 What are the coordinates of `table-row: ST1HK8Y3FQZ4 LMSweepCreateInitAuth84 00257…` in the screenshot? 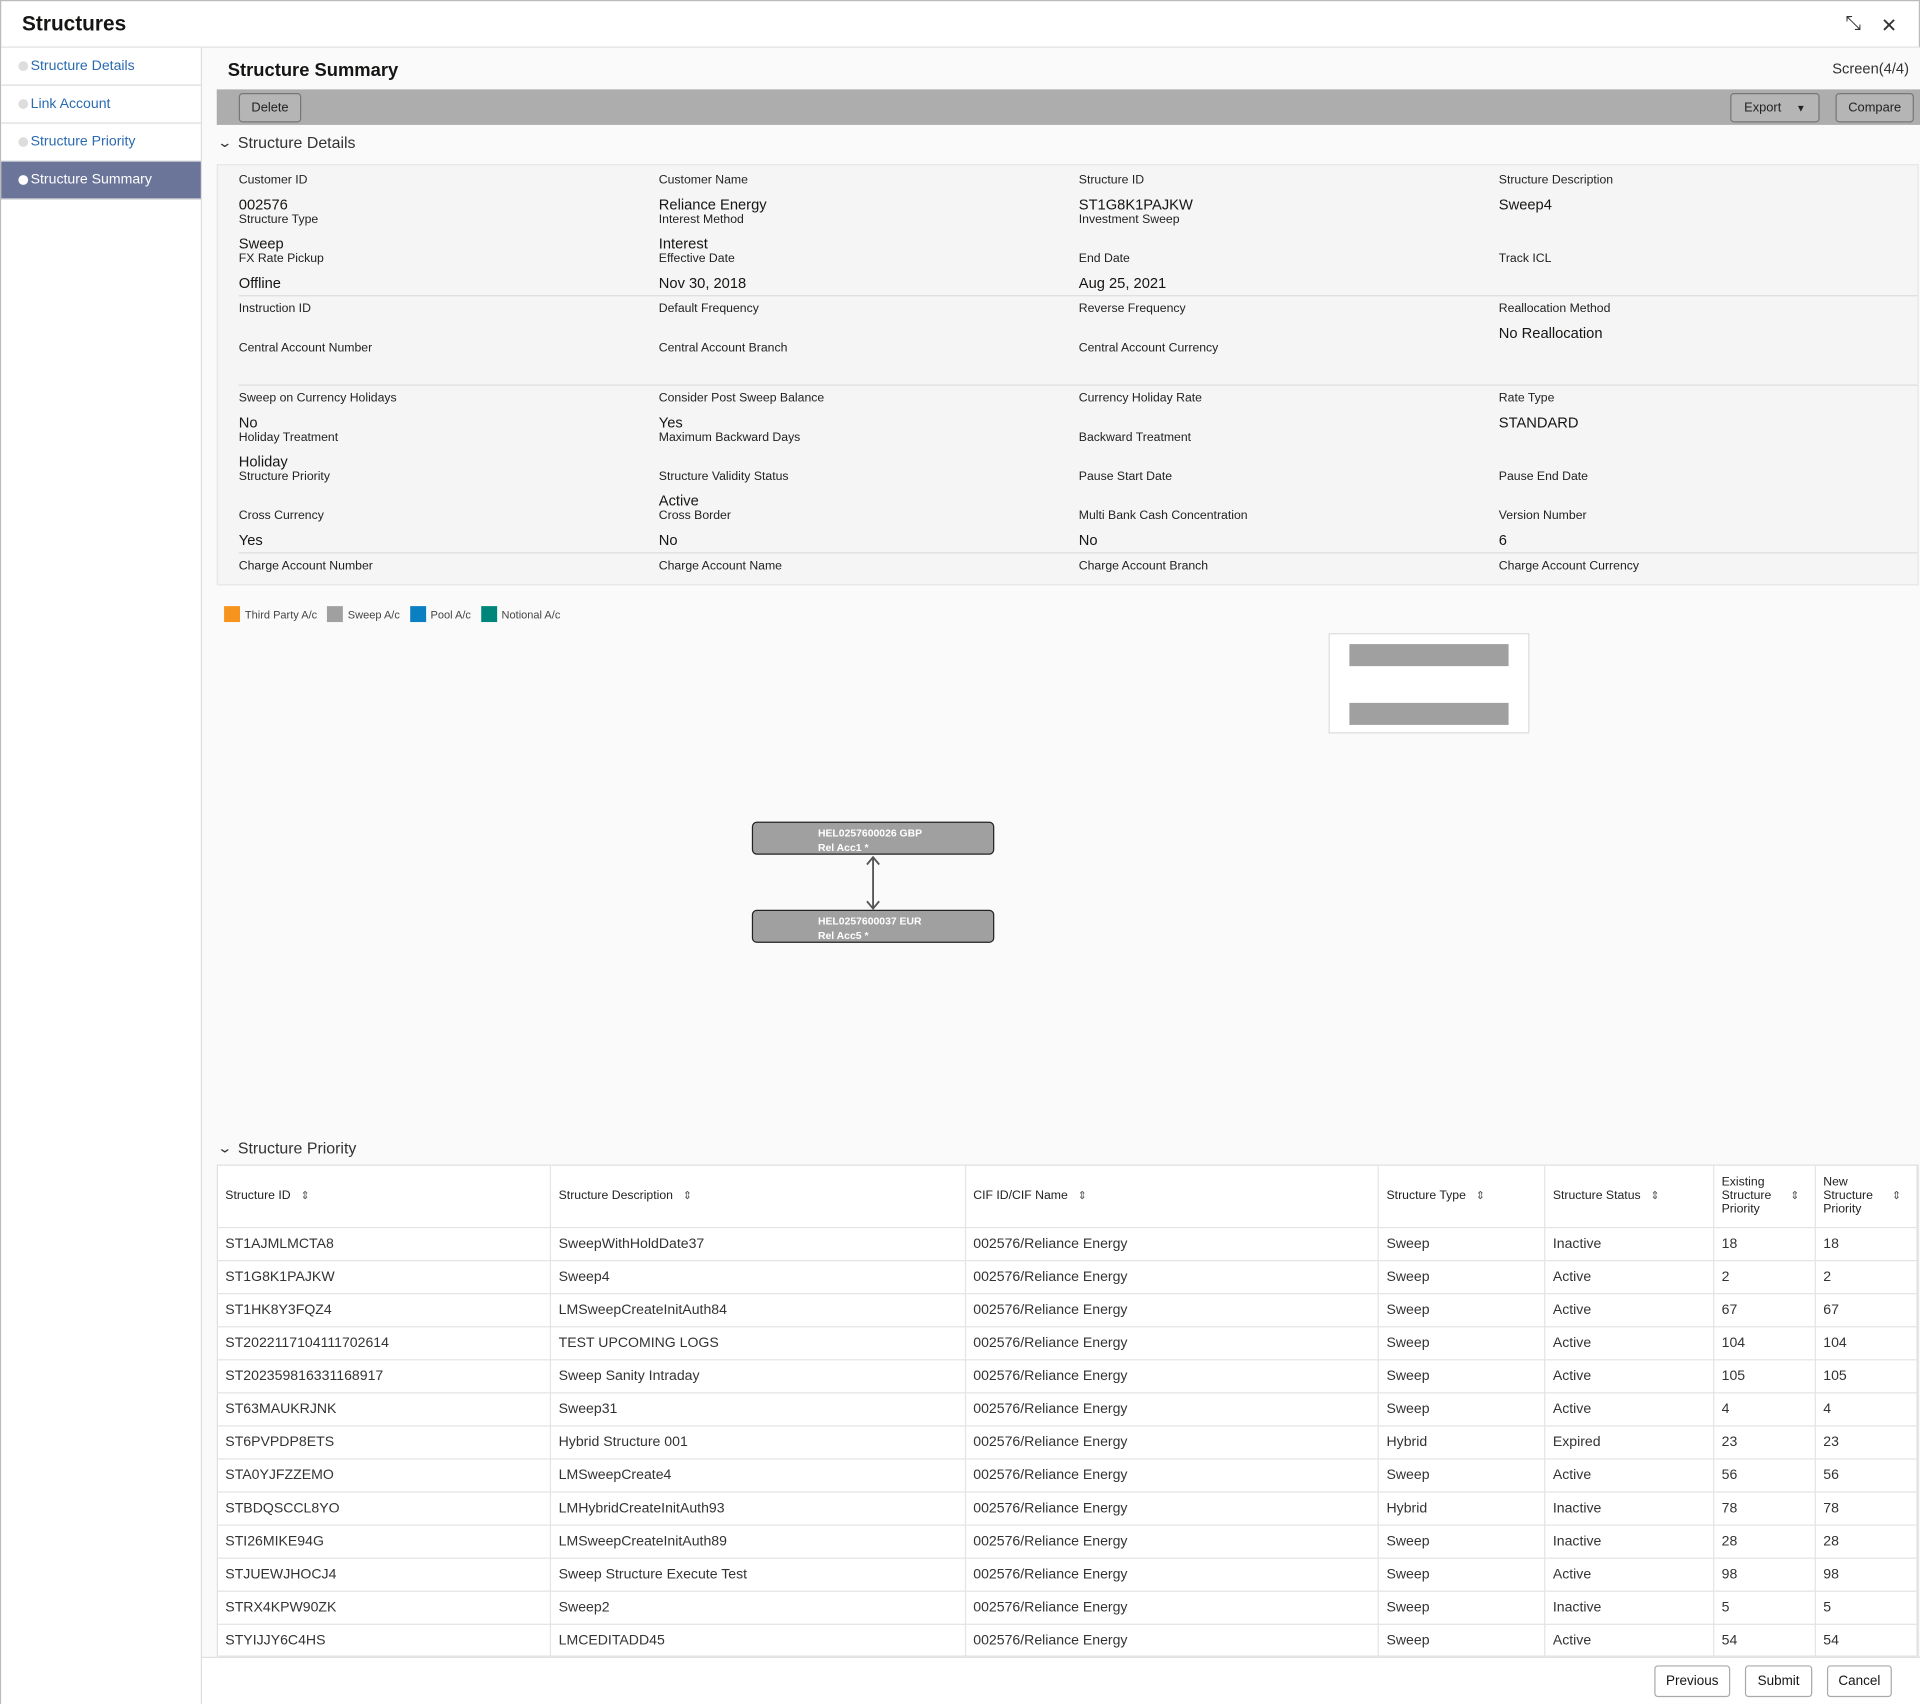 It's located at (1067, 1310).